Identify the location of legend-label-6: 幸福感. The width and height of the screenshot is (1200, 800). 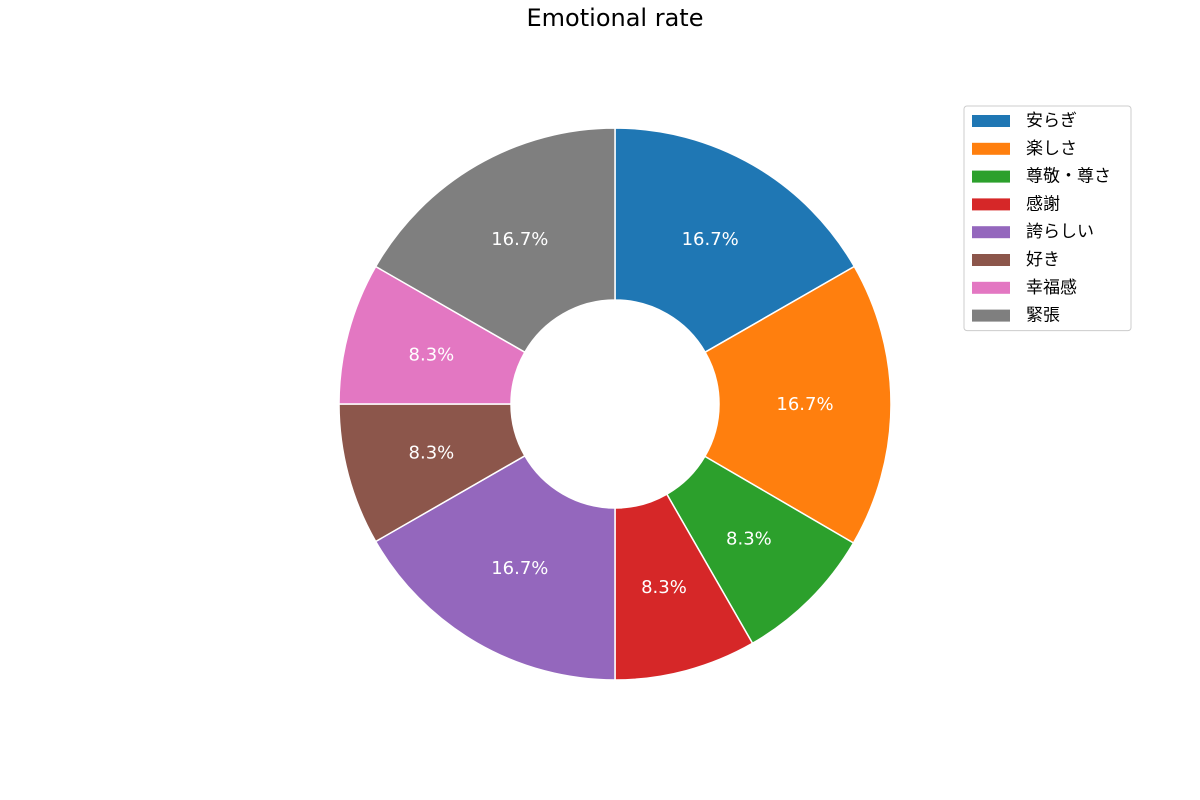
(1051, 288).